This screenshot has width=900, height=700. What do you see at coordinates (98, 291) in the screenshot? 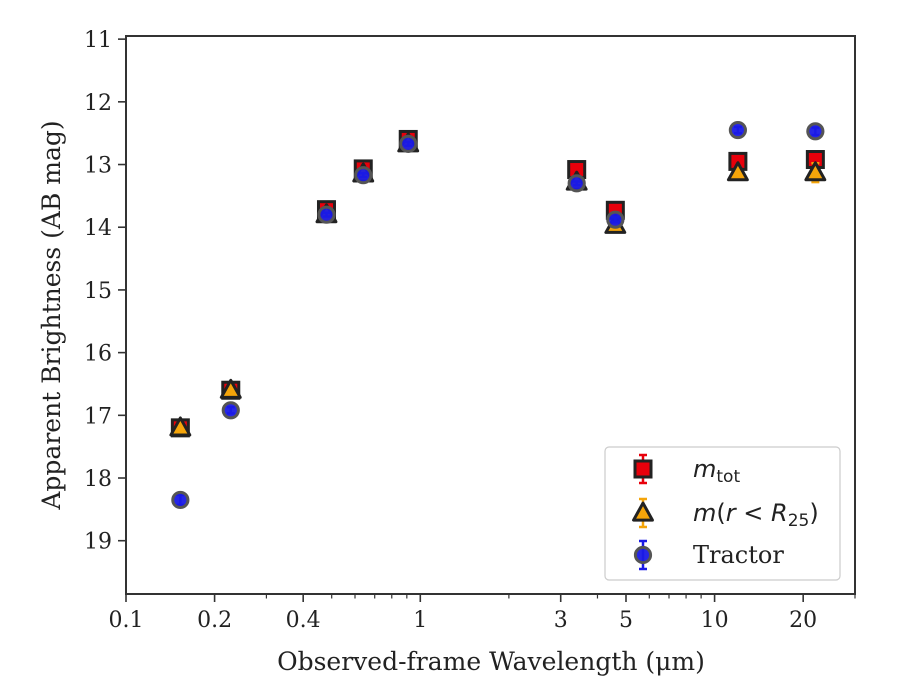
I see `y-tick-label: 15` at bounding box center [98, 291].